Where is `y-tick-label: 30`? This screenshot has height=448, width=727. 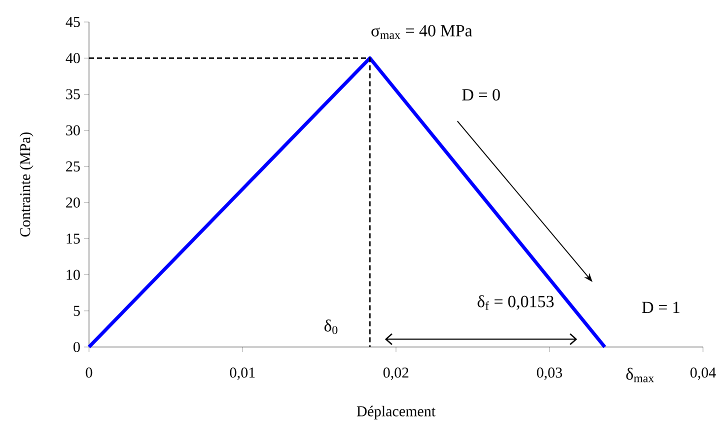
y-tick-label: 30 is located at coordinates (73, 130).